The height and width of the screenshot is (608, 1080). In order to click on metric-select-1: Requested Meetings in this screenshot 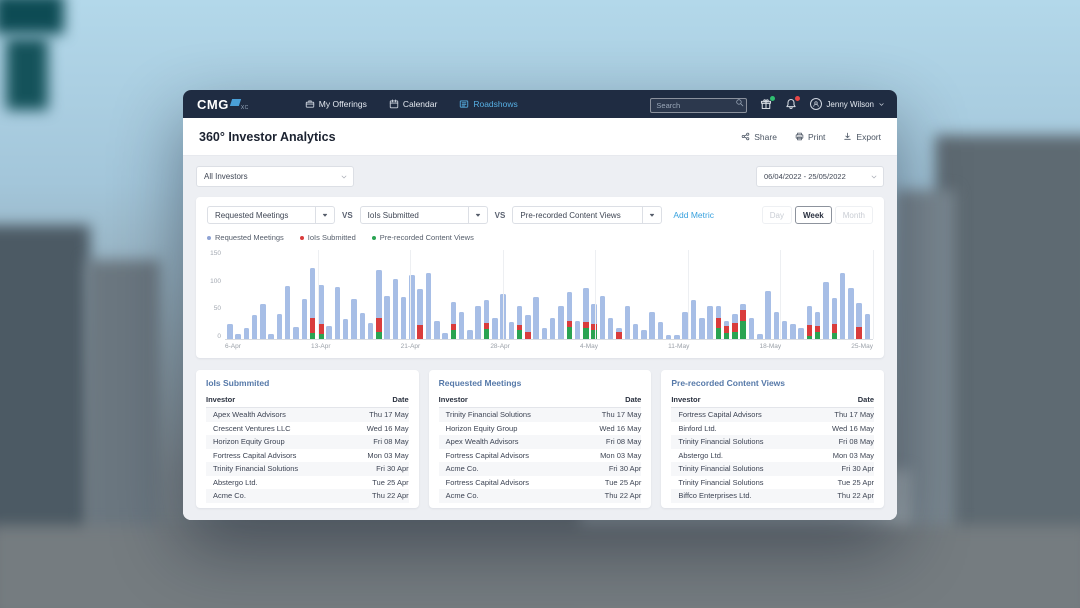, I will do `click(271, 215)`.